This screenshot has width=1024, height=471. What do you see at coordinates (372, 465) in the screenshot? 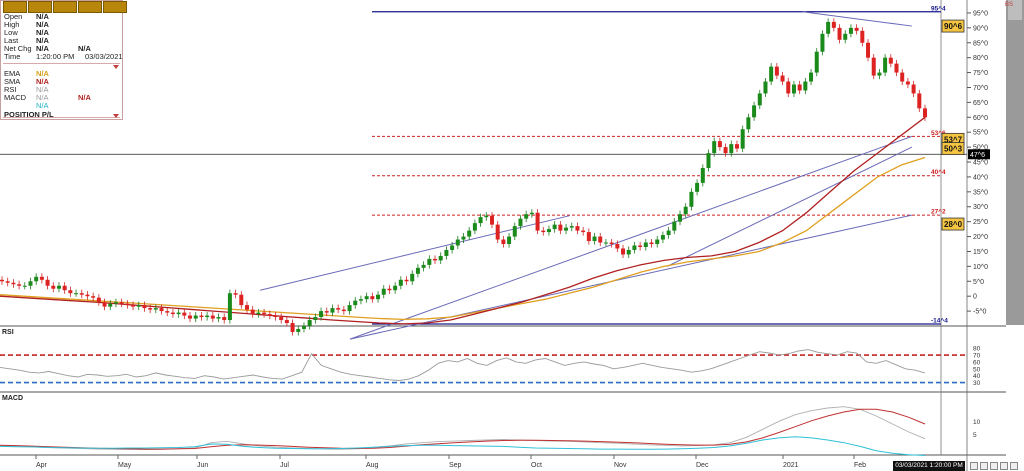
I see `month-label: Aug` at bounding box center [372, 465].